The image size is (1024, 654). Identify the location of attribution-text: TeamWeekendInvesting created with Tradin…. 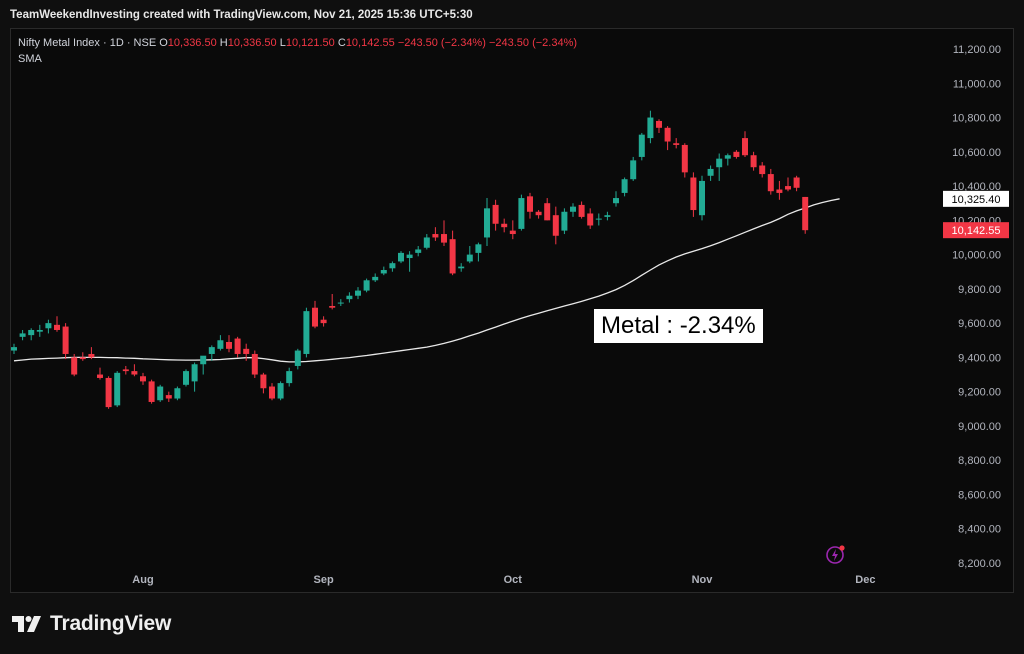
(241, 15).